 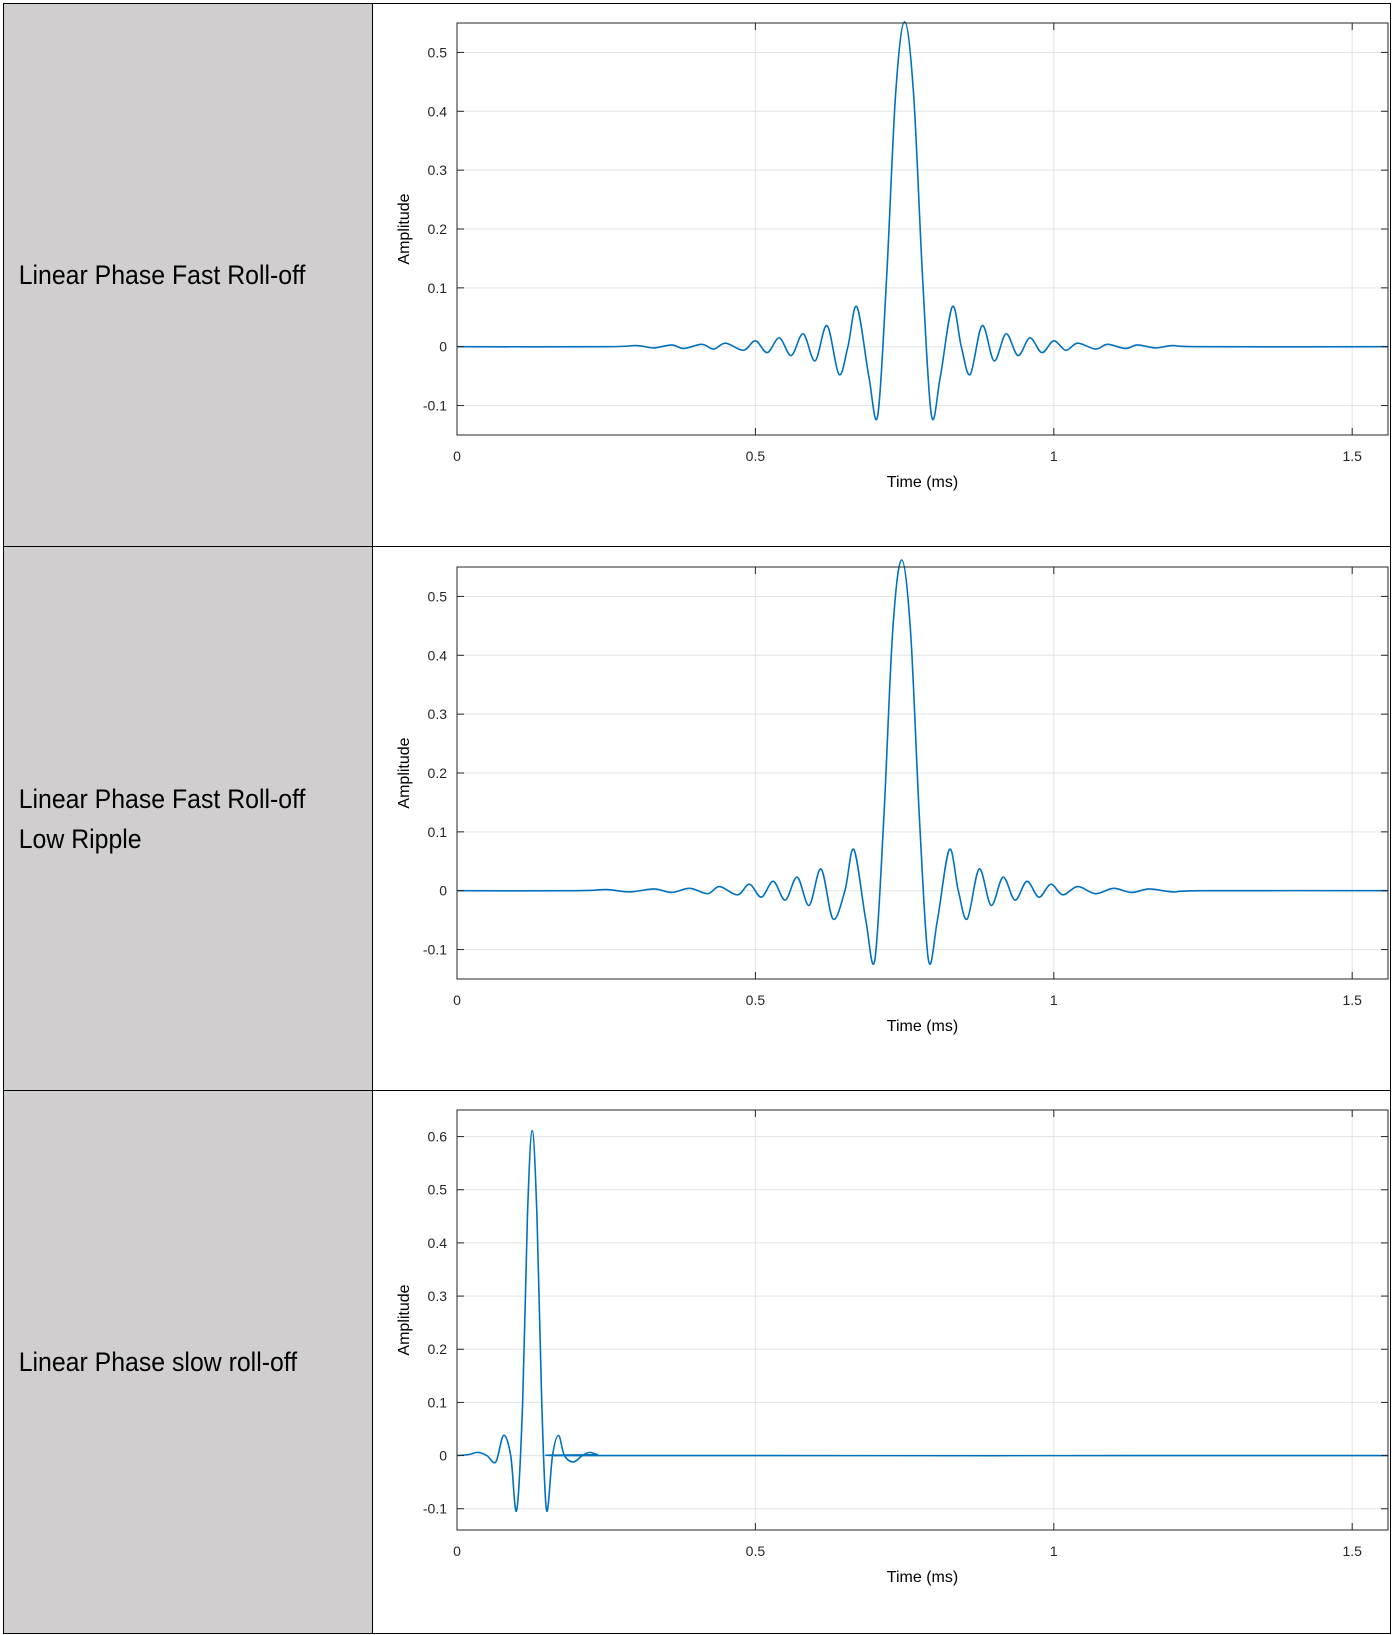 I want to click on row-label: Linear Phase Fast Roll-off, so click(x=162, y=275).